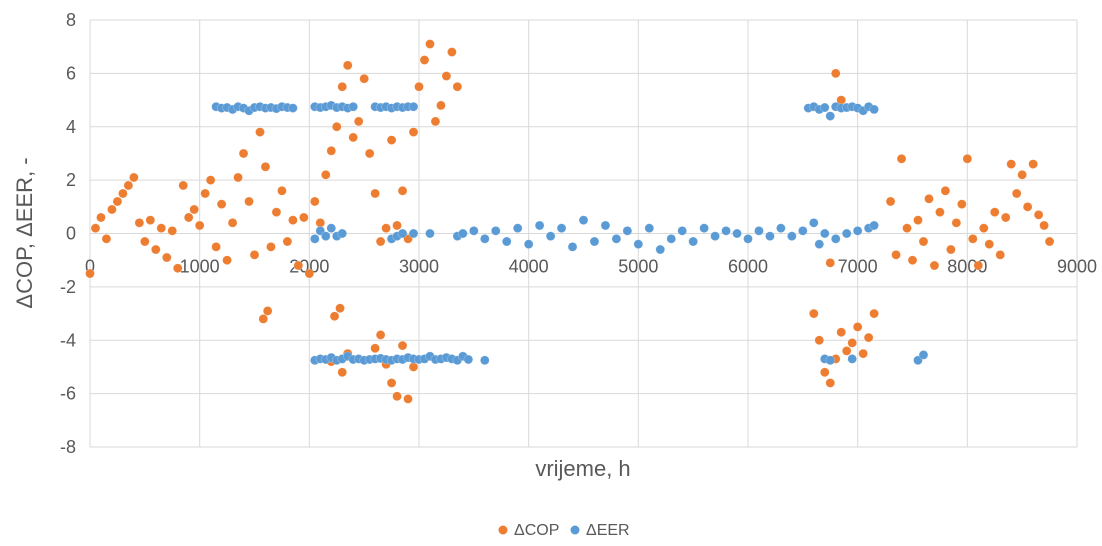  What do you see at coordinates (68, 340) in the screenshot?
I see `y-tick-label: -4` at bounding box center [68, 340].